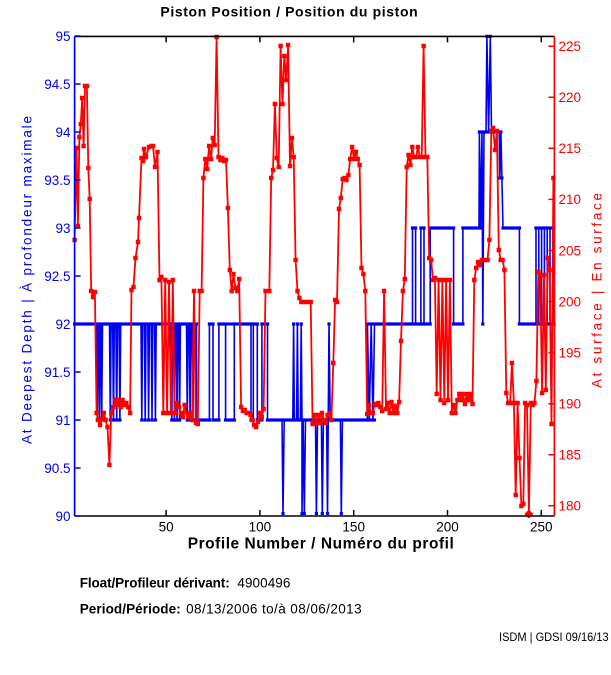 The image size is (611, 675). What do you see at coordinates (260, 527) in the screenshot?
I see `svg-text: 100` at bounding box center [260, 527].